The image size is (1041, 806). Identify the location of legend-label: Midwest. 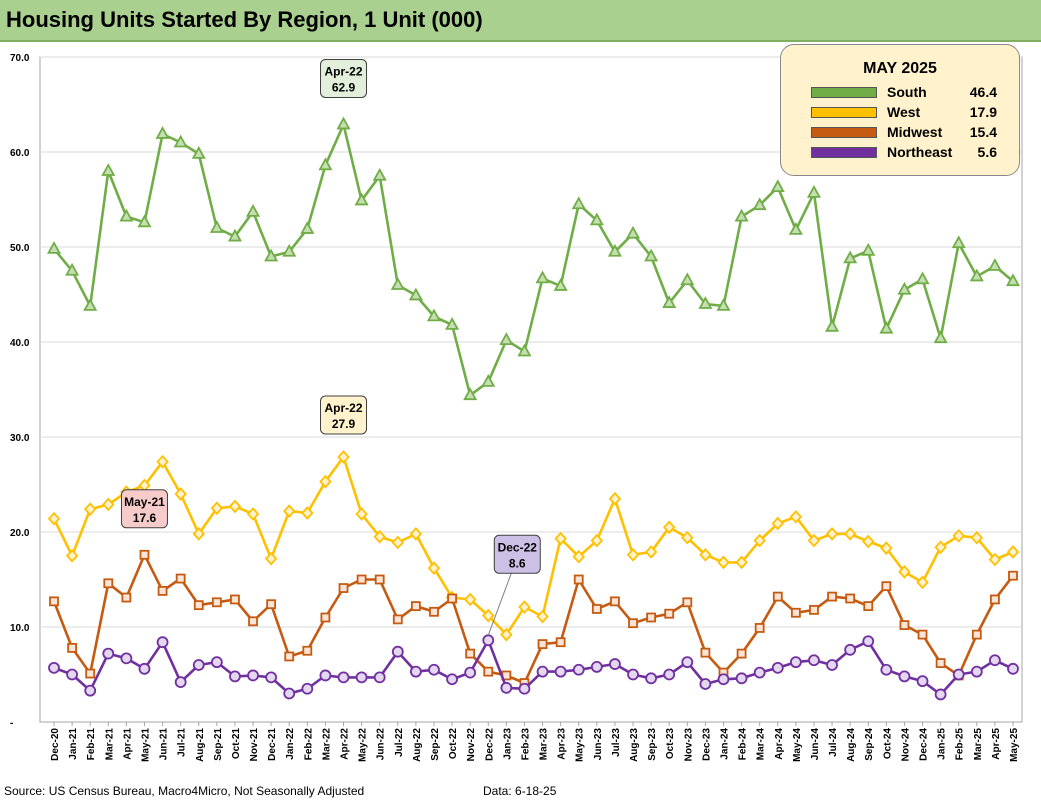
(915, 132).